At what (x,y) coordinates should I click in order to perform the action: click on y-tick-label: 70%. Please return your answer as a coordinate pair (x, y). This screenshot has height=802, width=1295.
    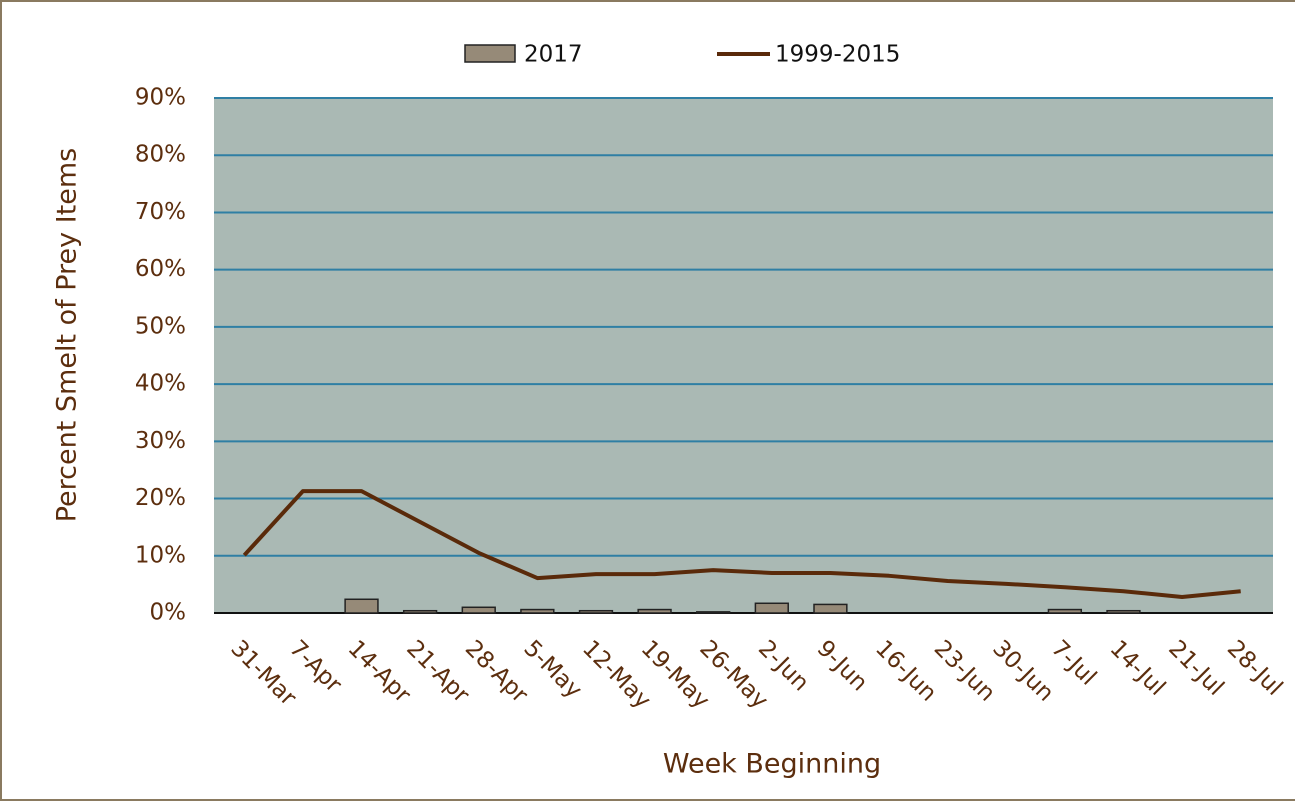
    Looking at the image, I should click on (160, 212).